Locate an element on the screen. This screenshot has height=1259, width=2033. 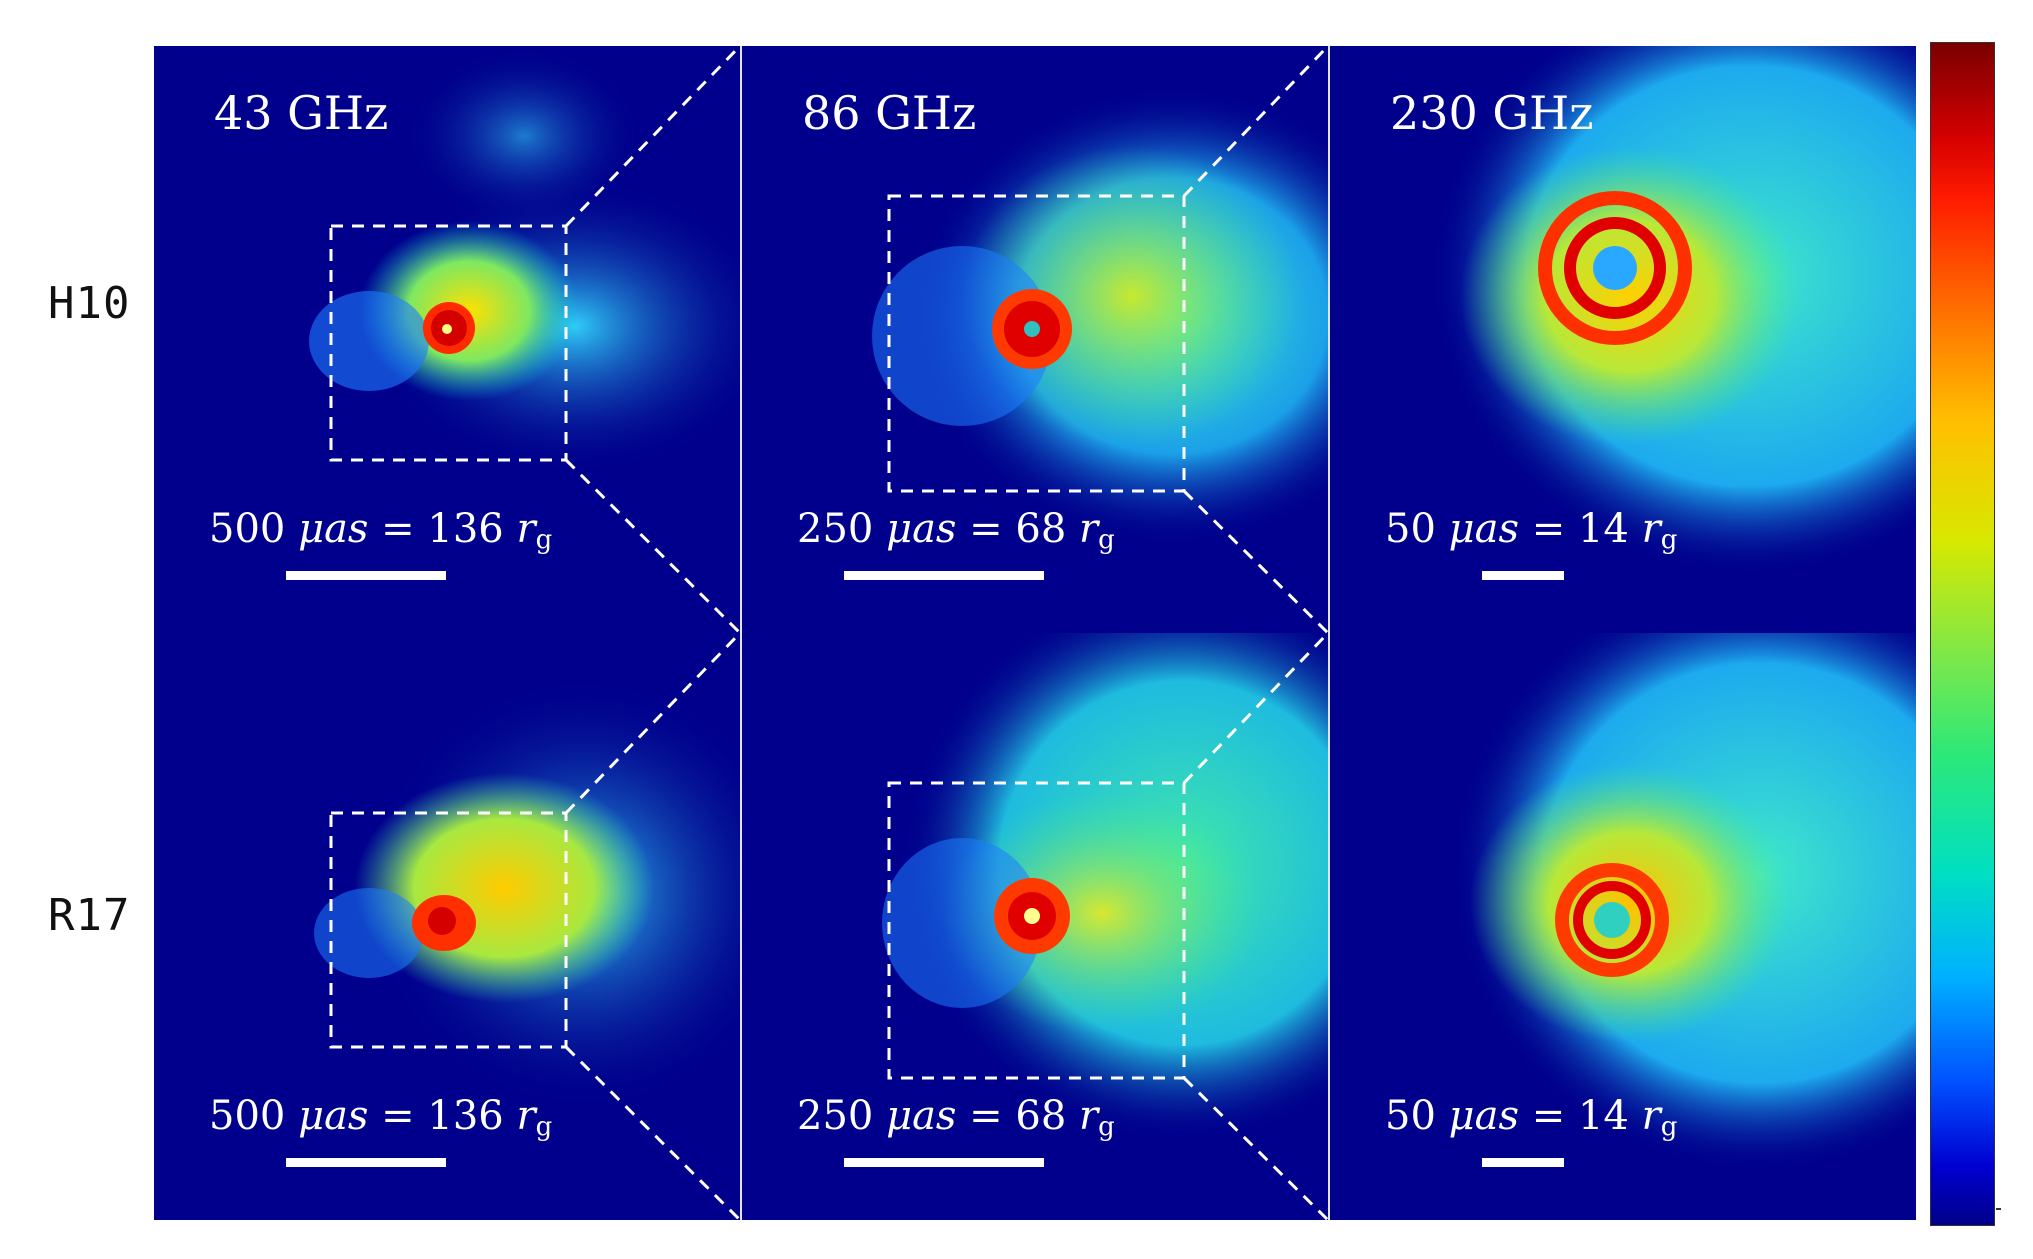
colorbar-tick is located at coordinates (1998, 1209).